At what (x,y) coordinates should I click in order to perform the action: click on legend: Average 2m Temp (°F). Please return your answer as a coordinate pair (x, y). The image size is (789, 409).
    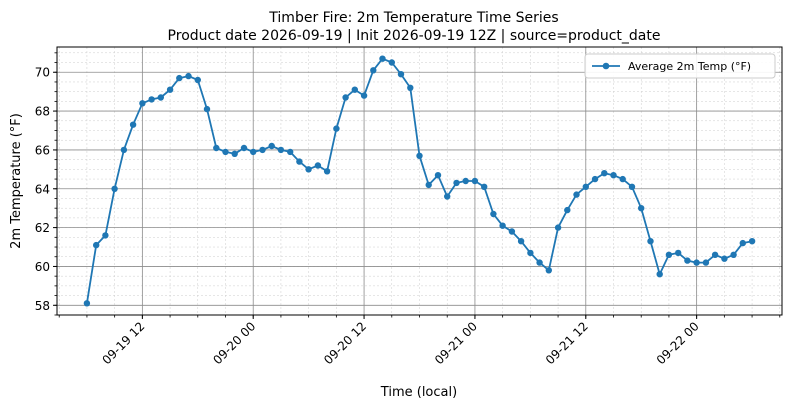
    Looking at the image, I should click on (680, 66).